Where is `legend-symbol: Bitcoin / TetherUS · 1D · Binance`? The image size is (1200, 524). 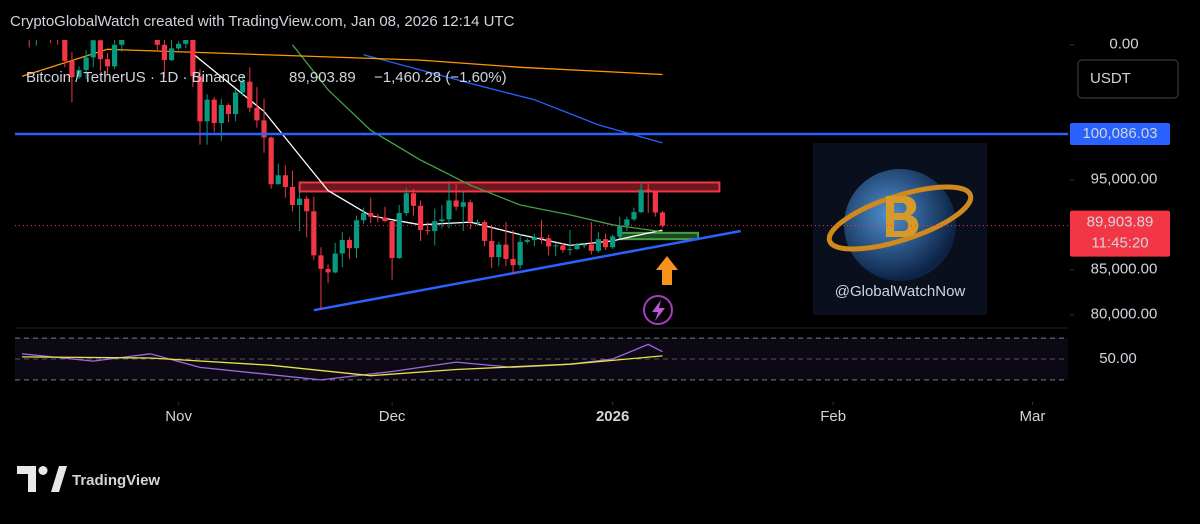 legend-symbol: Bitcoin / TetherUS · 1D · Binance is located at coordinates (136, 77).